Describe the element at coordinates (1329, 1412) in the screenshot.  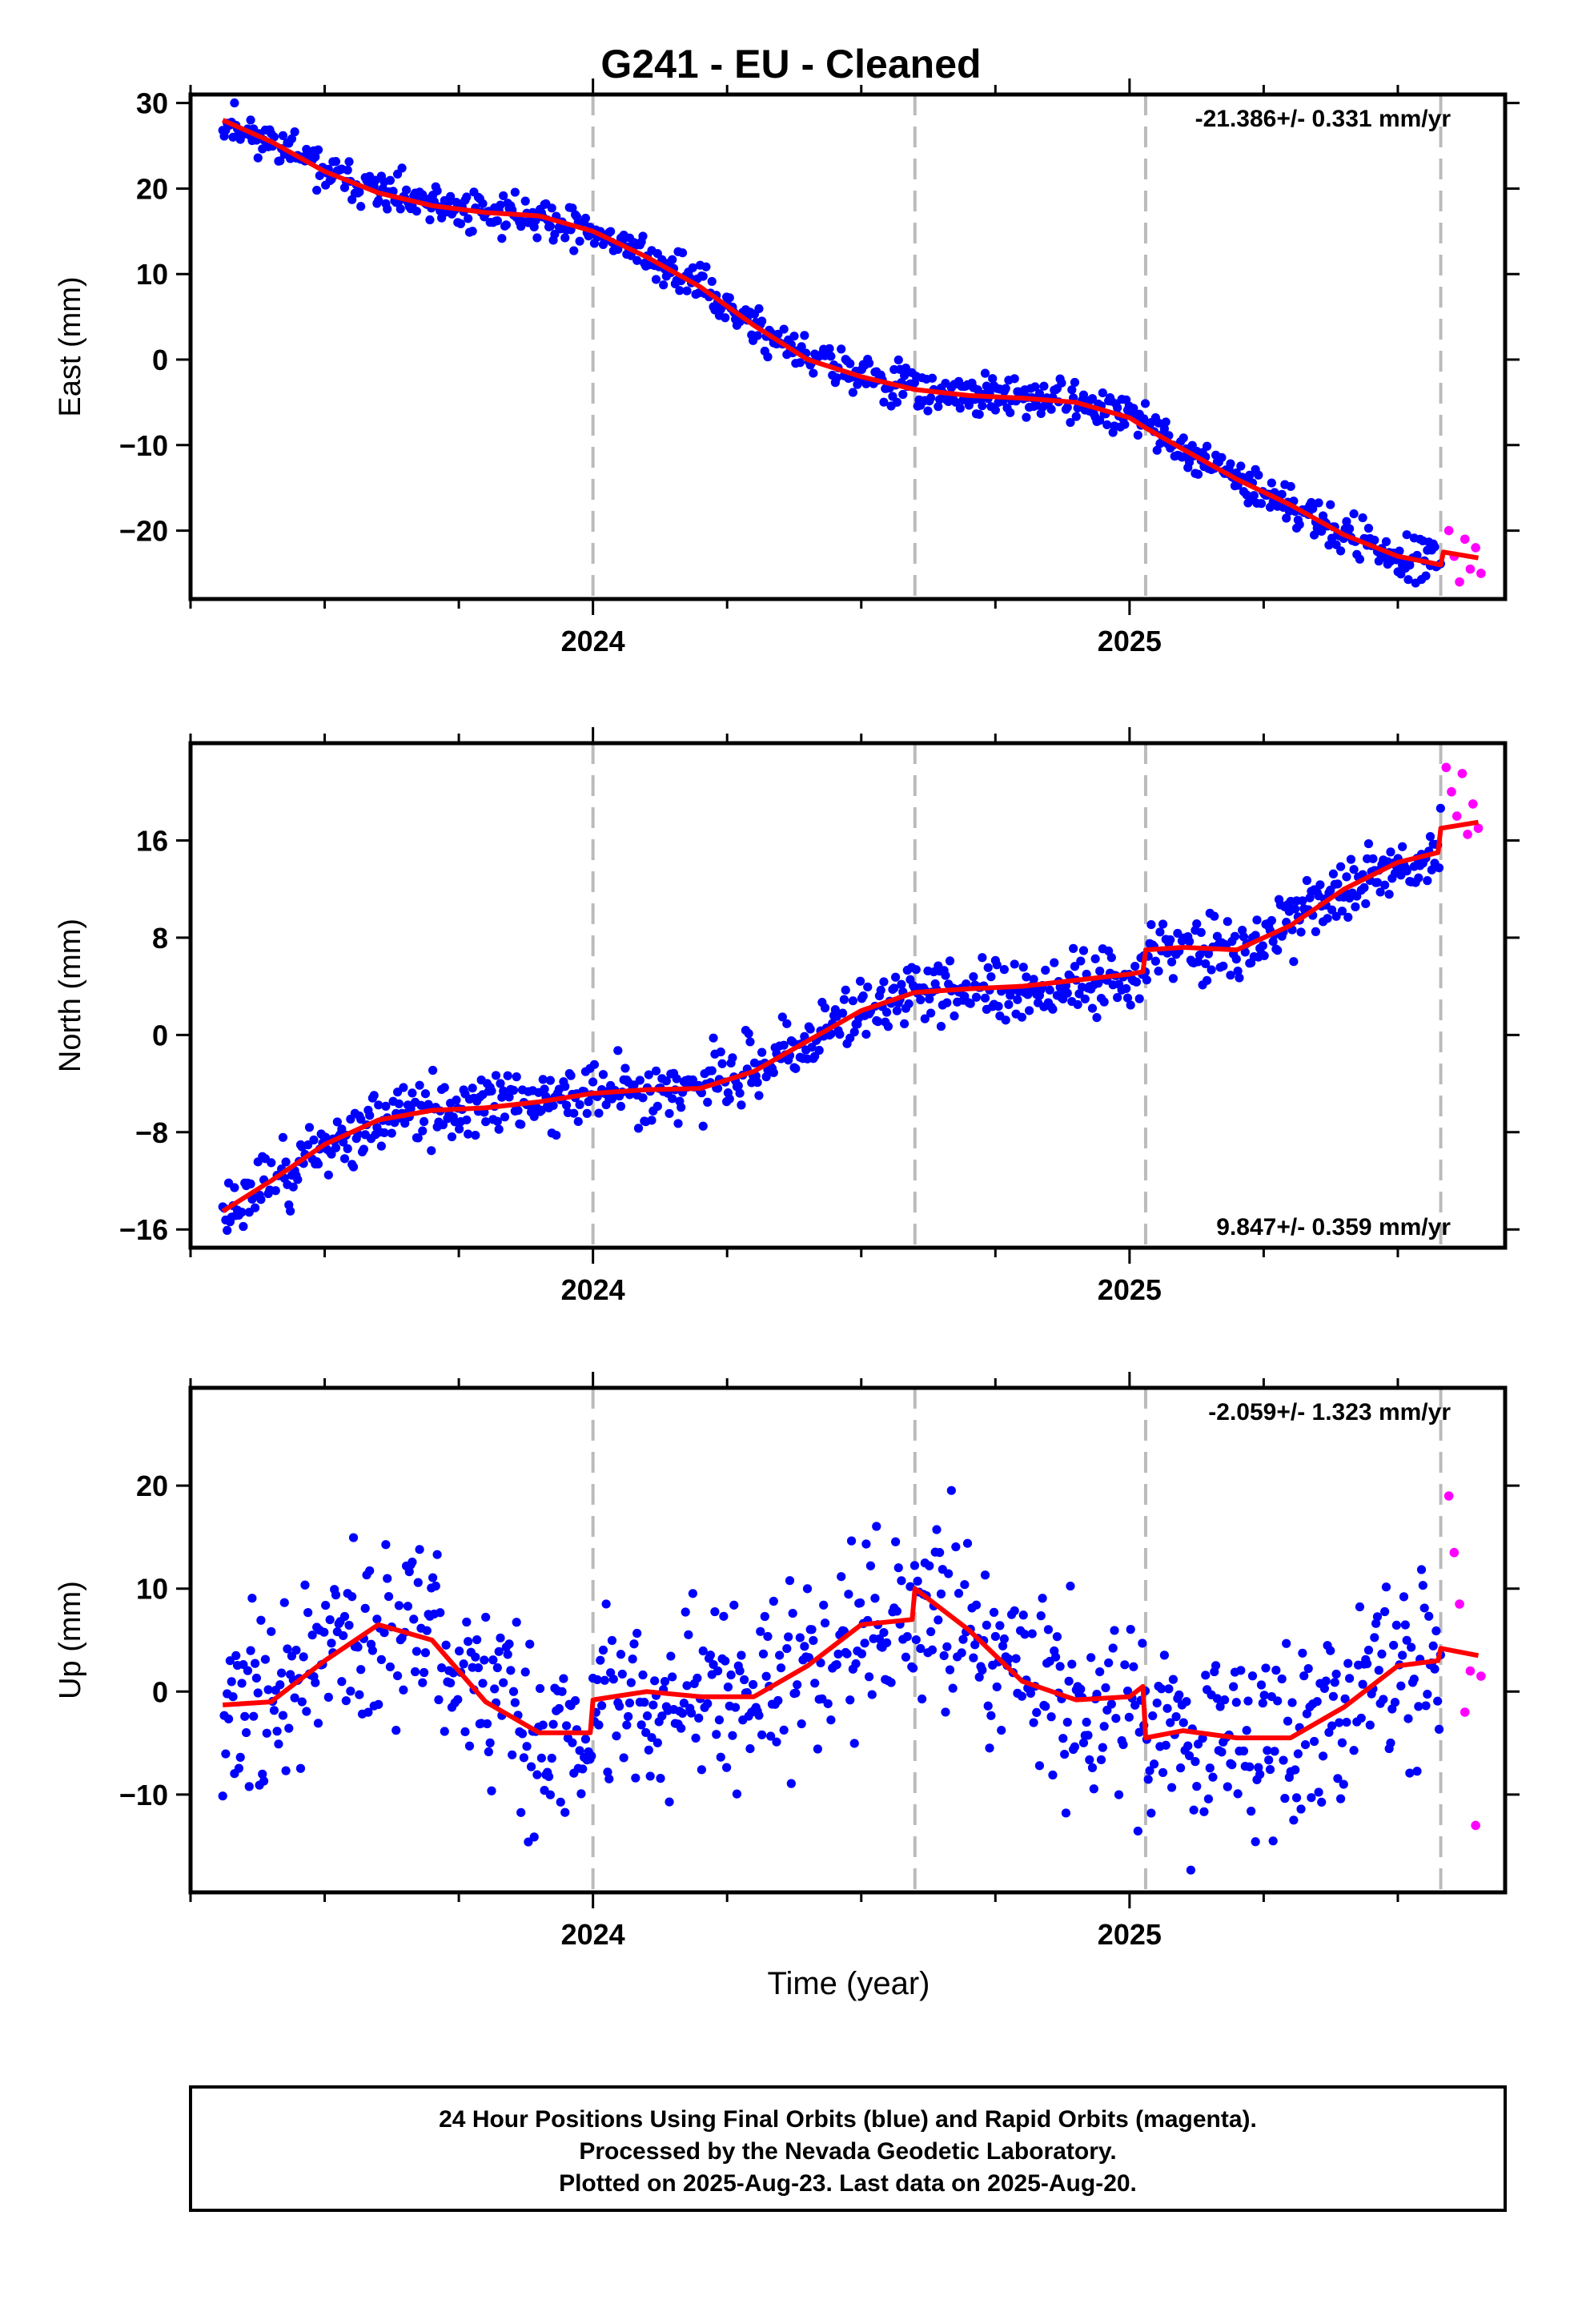
I see `velocity-label: -2.059+/- 1.323 mm/yr` at that location.